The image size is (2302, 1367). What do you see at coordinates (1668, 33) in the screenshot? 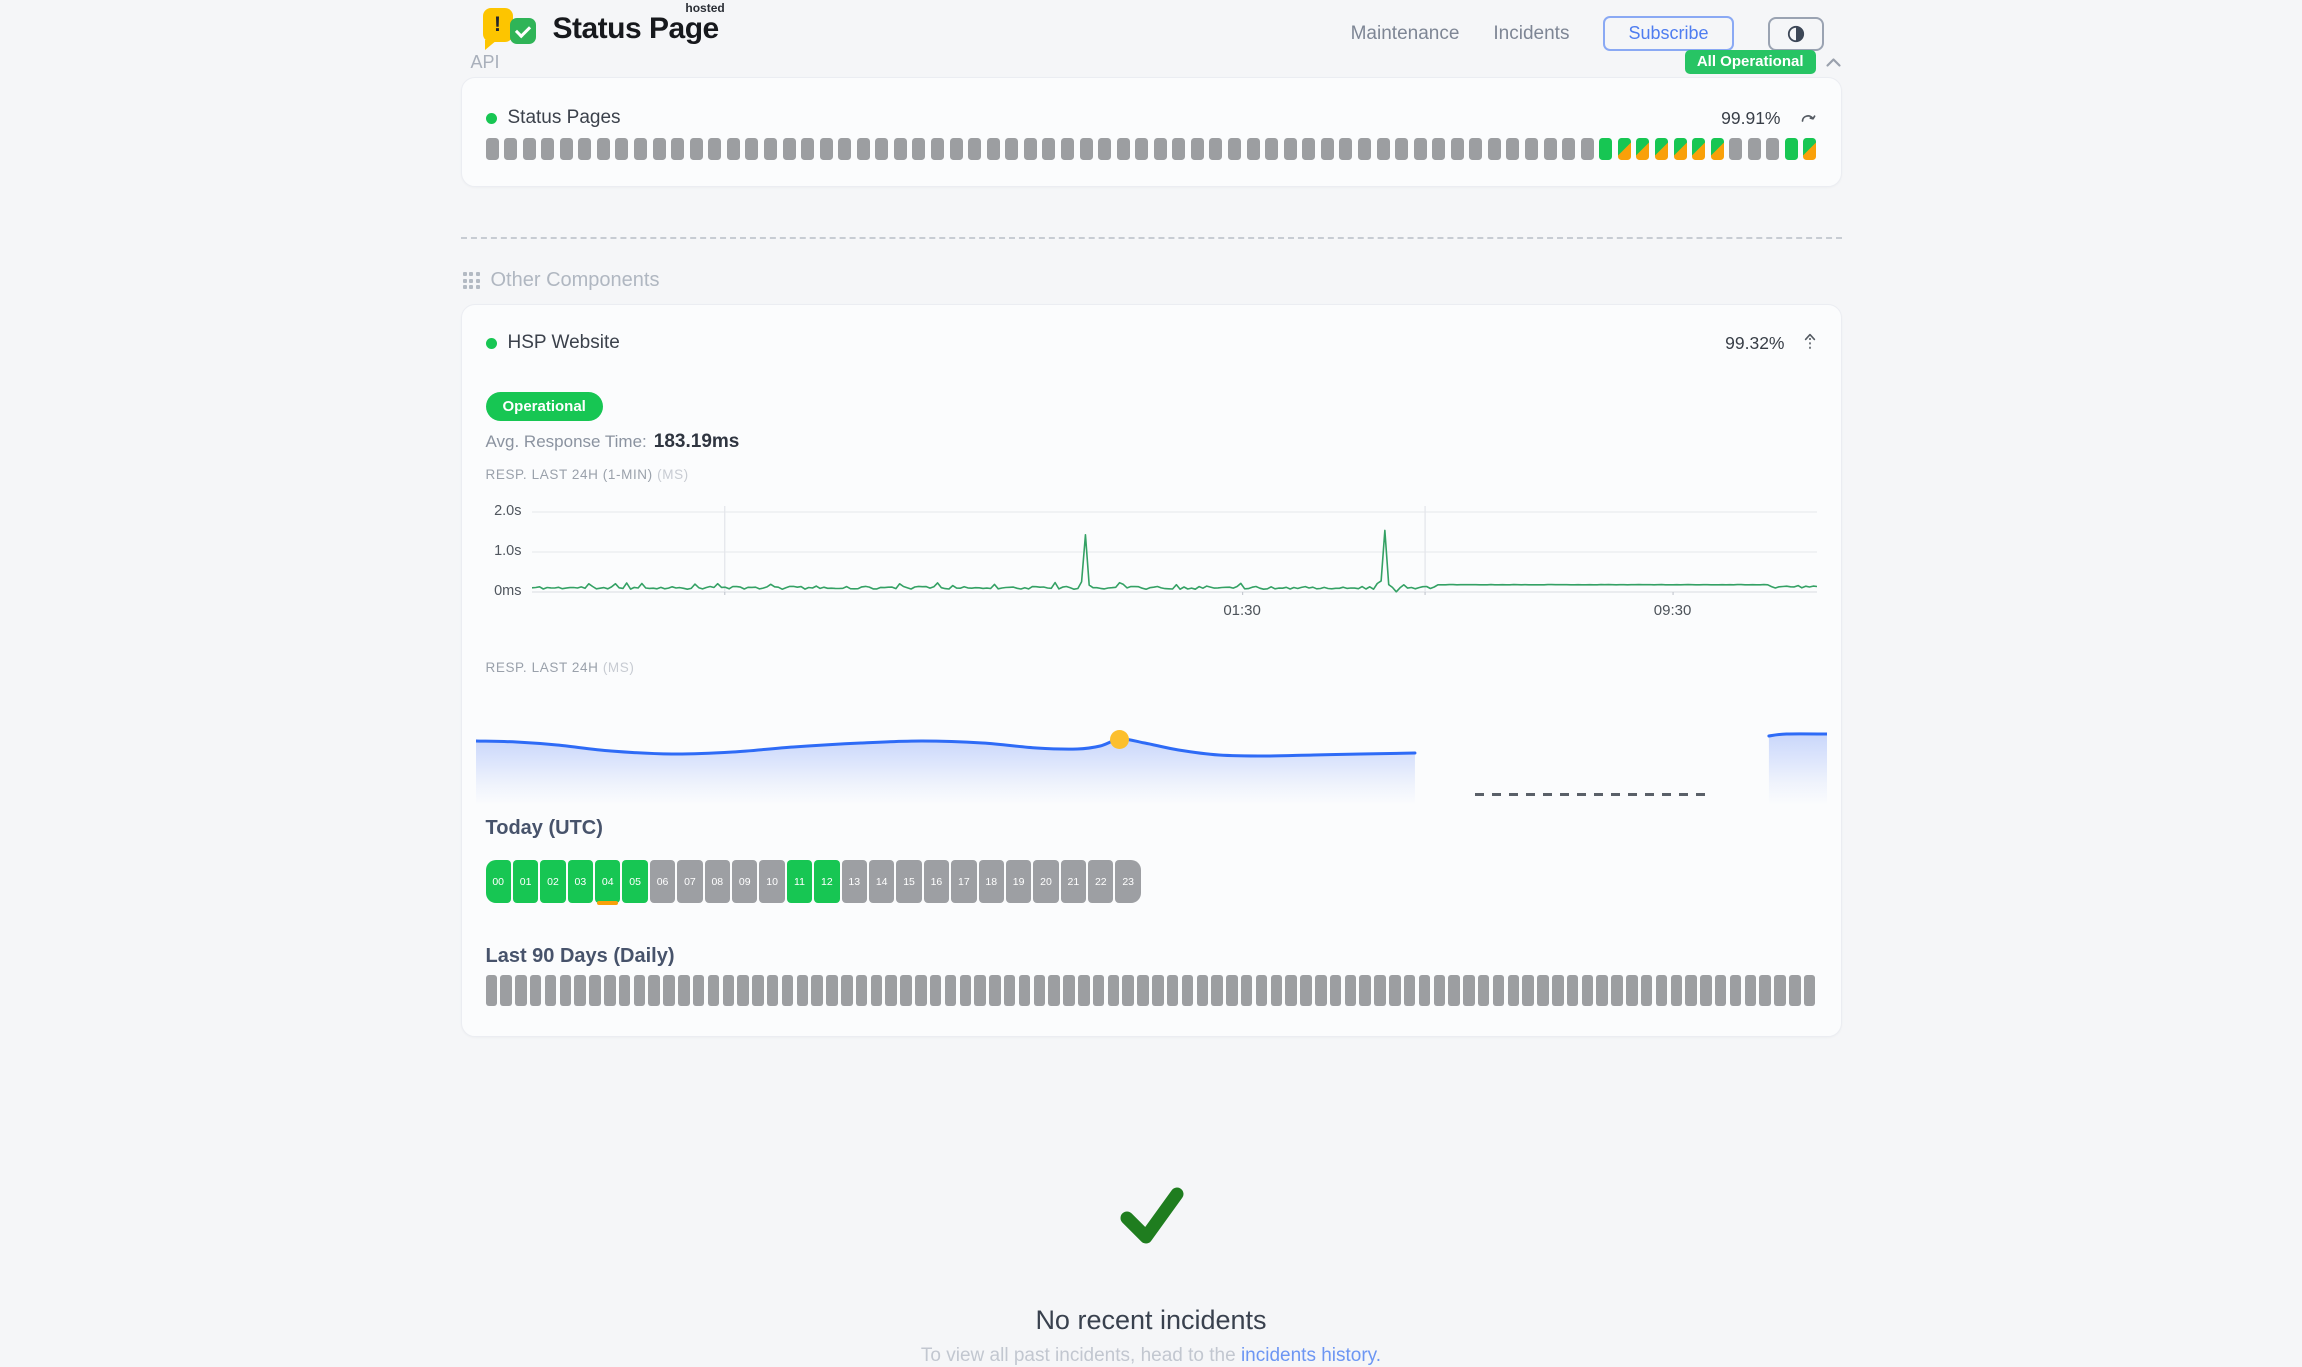
I see `subscribe-button: Subscribe` at bounding box center [1668, 33].